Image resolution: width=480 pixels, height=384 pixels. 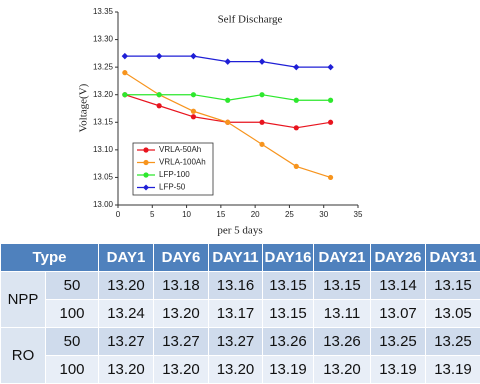 What do you see at coordinates (126, 257) in the screenshot?
I see `table-cell: DAY1` at bounding box center [126, 257].